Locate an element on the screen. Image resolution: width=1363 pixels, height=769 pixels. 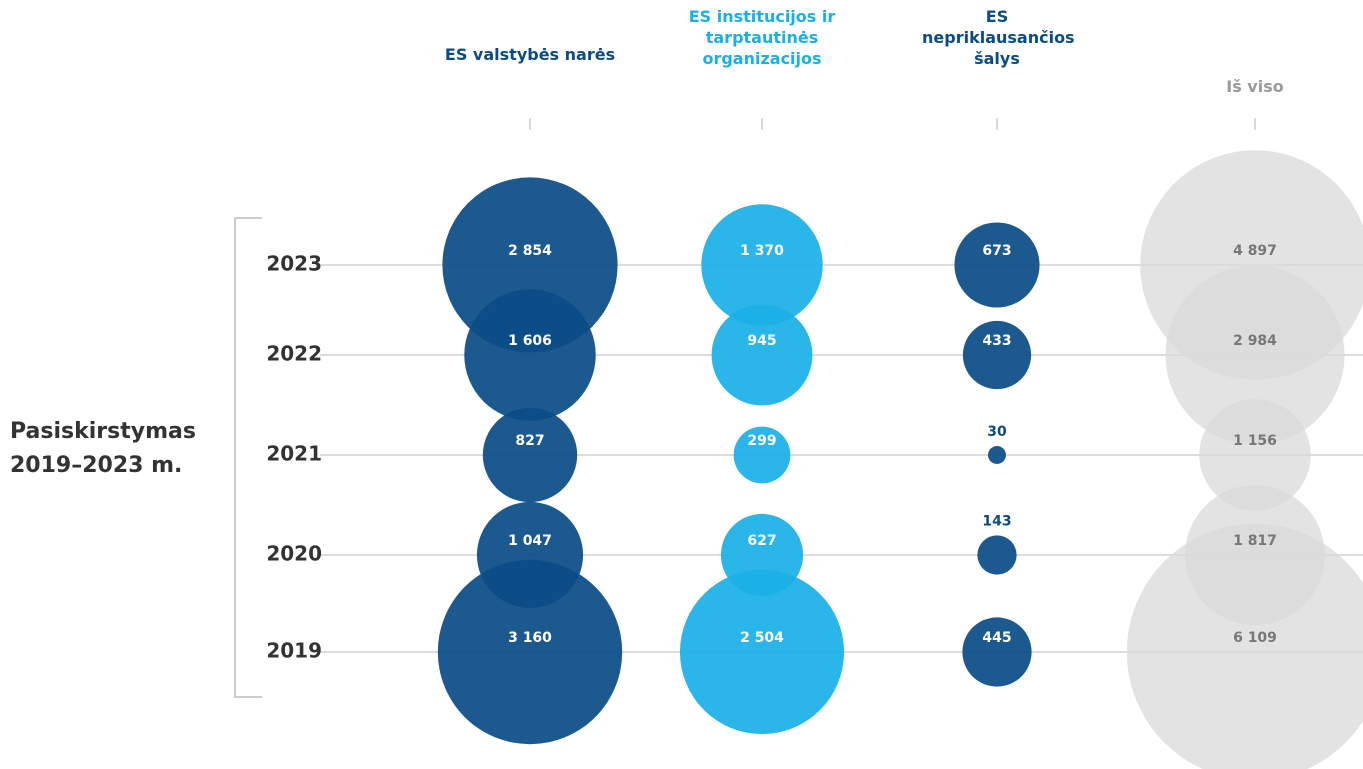
data-label: 673 is located at coordinates (996, 251).